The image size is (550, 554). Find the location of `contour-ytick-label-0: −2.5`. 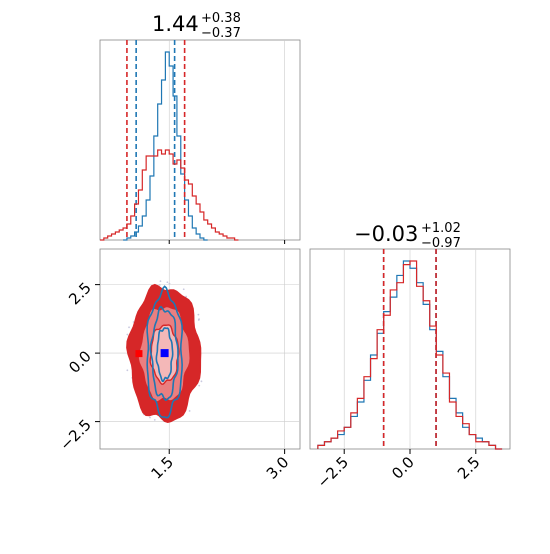

contour-ytick-label-0: −2.5 is located at coordinates (75, 435).